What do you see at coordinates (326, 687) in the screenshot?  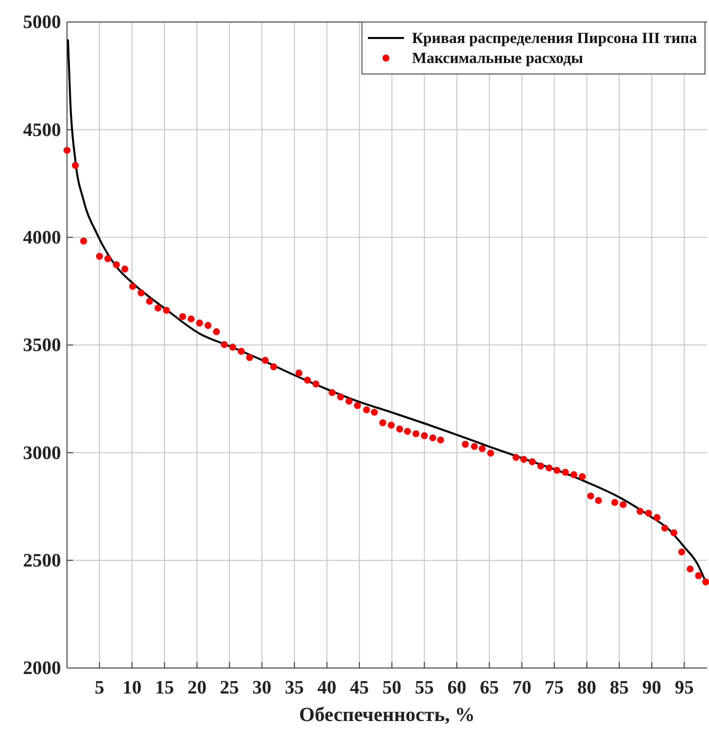 I see `x-tick-label: 40` at bounding box center [326, 687].